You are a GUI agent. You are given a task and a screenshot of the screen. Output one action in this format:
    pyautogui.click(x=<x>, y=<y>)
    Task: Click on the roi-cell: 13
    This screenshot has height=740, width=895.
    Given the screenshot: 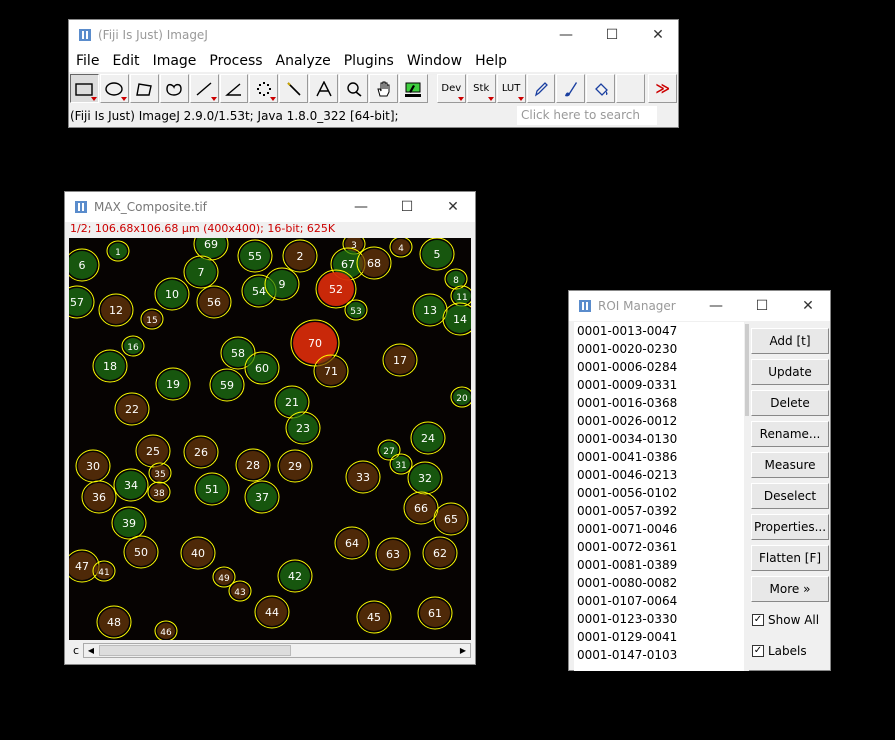 What is the action you would take?
    pyautogui.click(x=430, y=310)
    